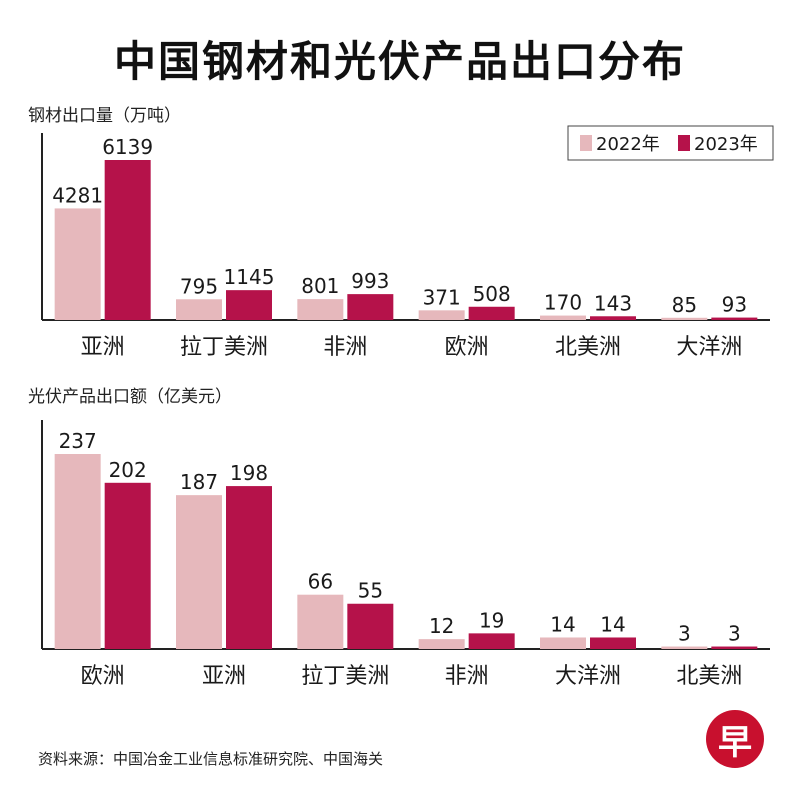 This screenshot has width=800, height=800. I want to click on main-title: 中国钢材和光伏产品出口分布, so click(399, 61).